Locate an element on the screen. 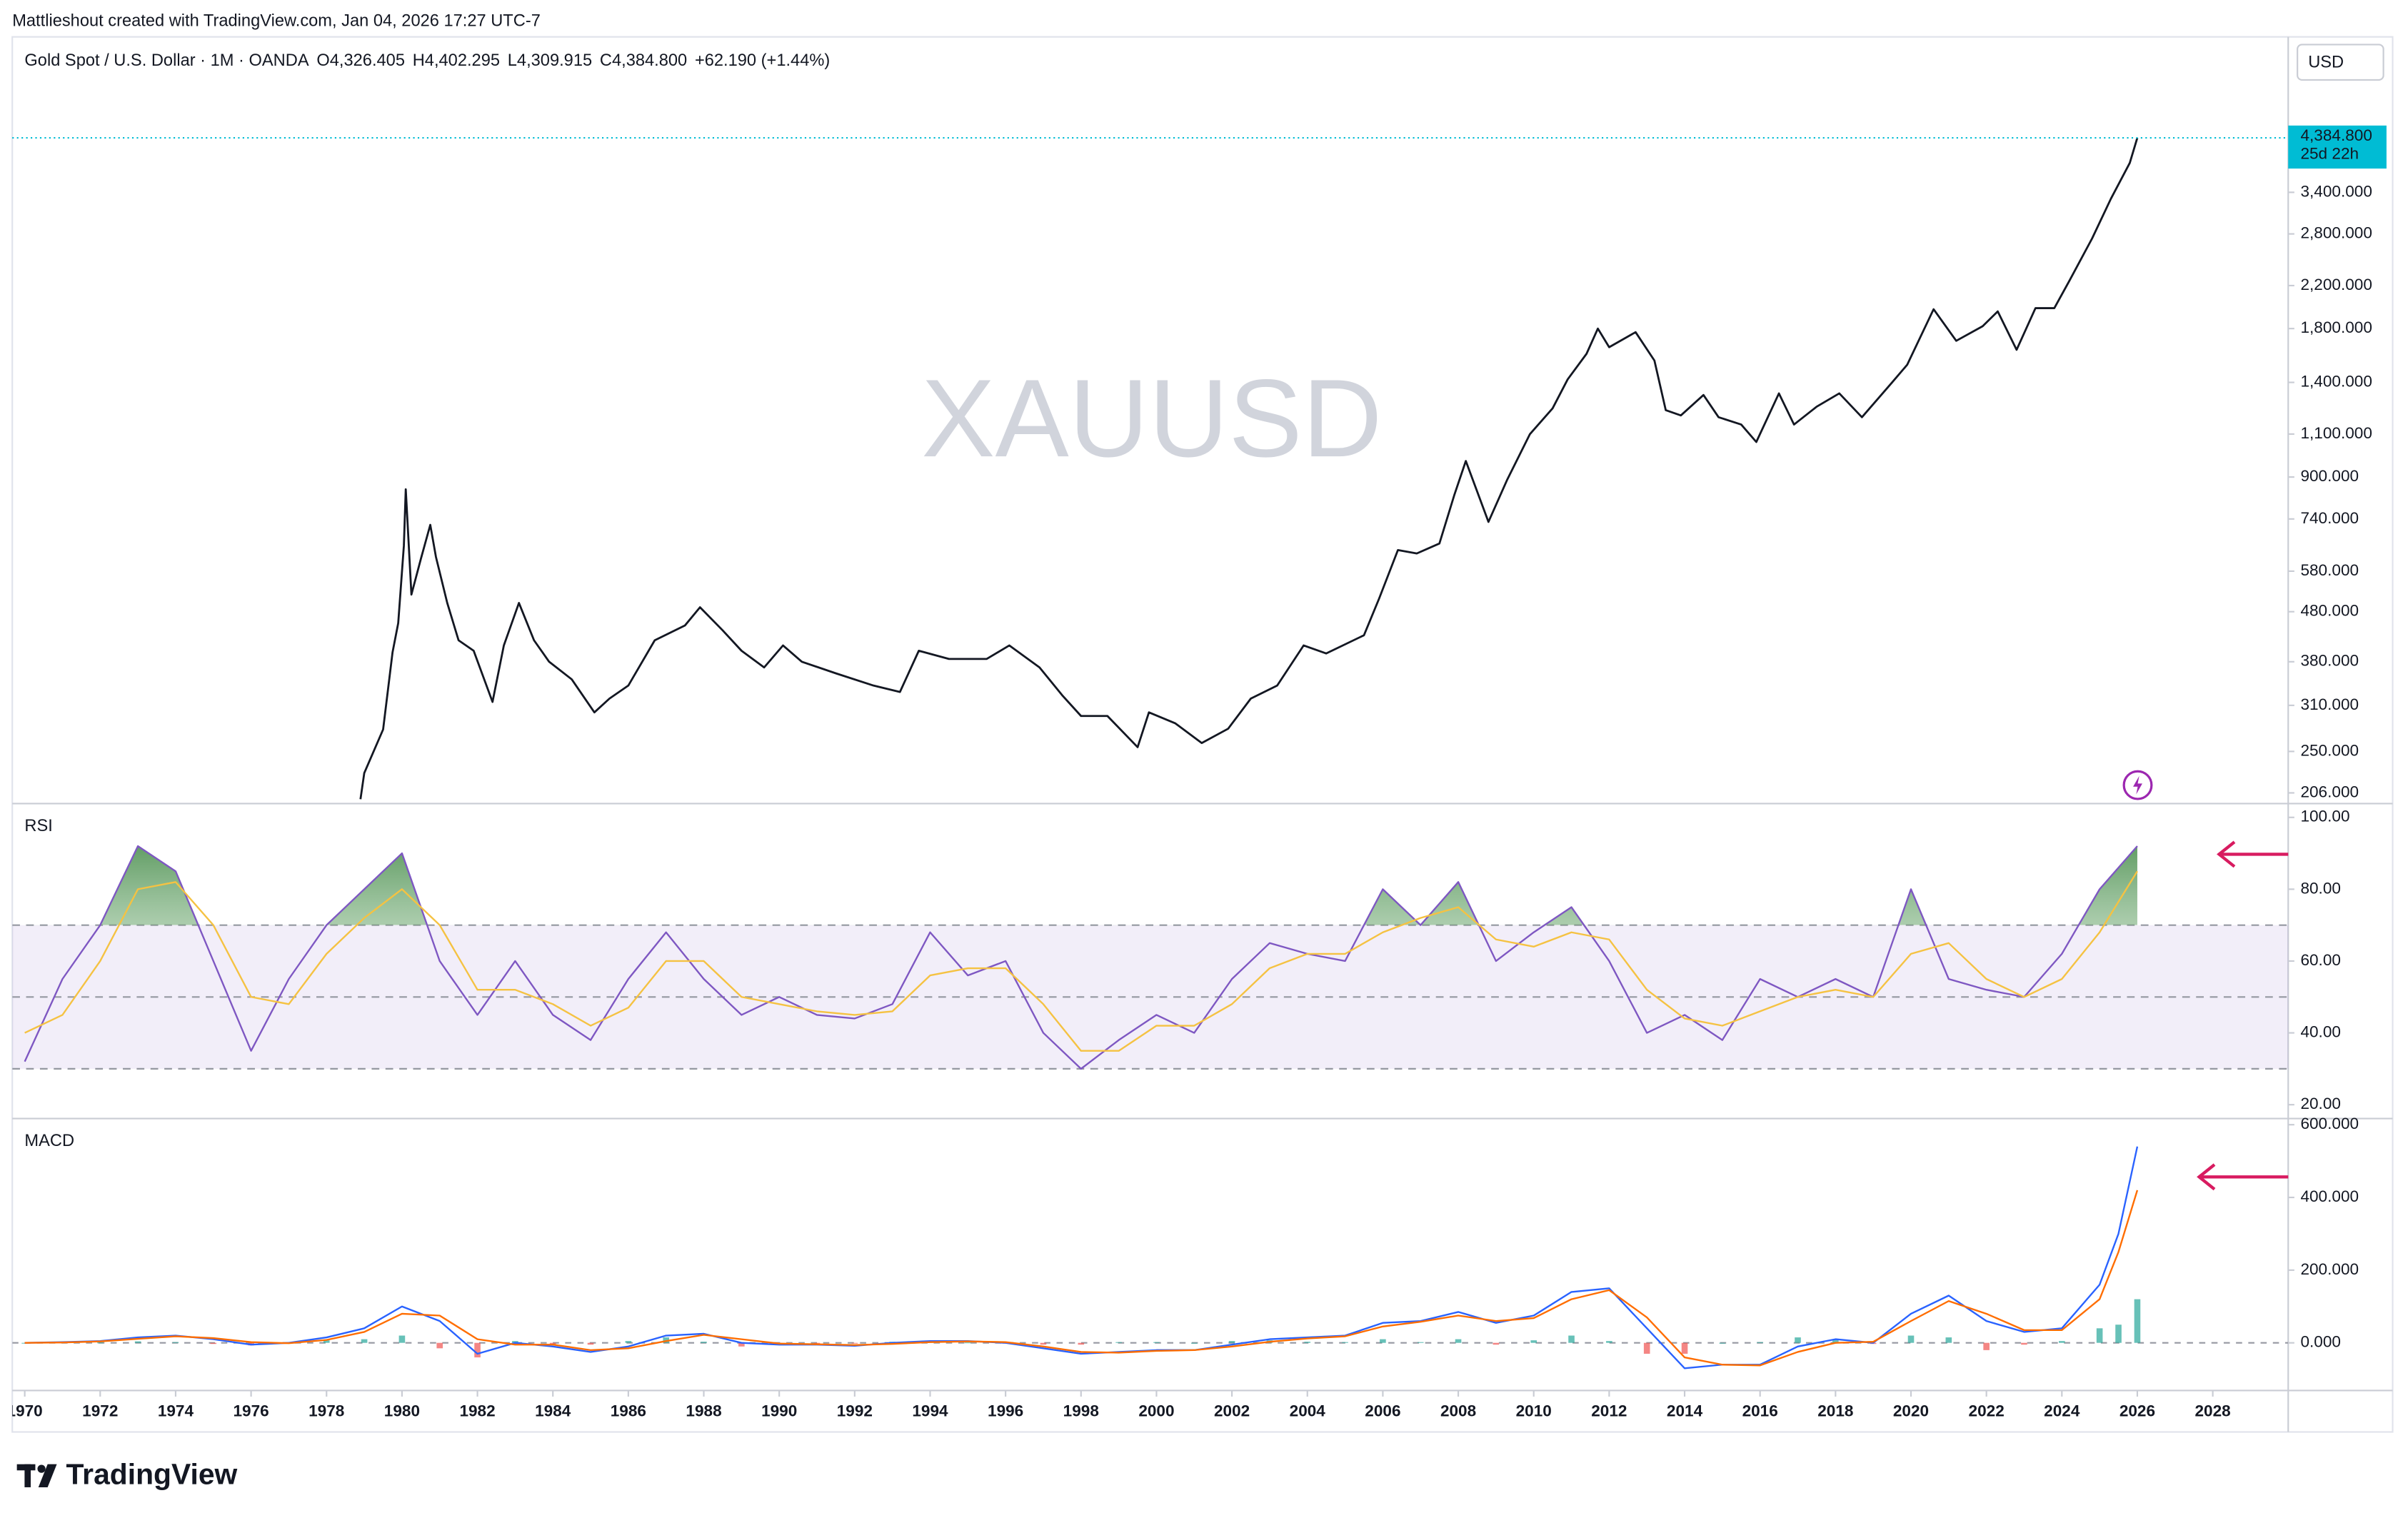  watermark: XAUUSD is located at coordinates (1151, 418).